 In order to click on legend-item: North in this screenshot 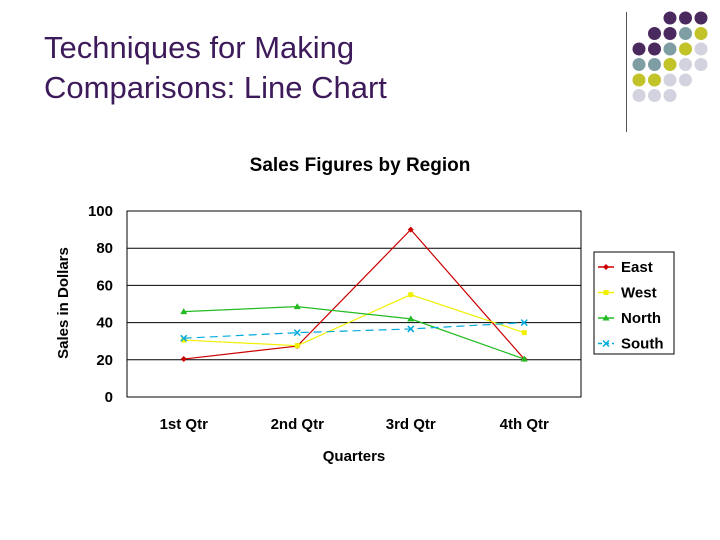, I will do `click(629, 318)`.